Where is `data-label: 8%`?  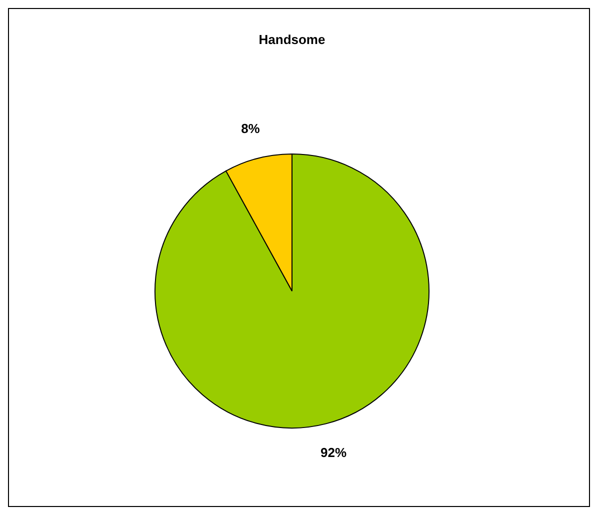 data-label: 8% is located at coordinates (250, 128).